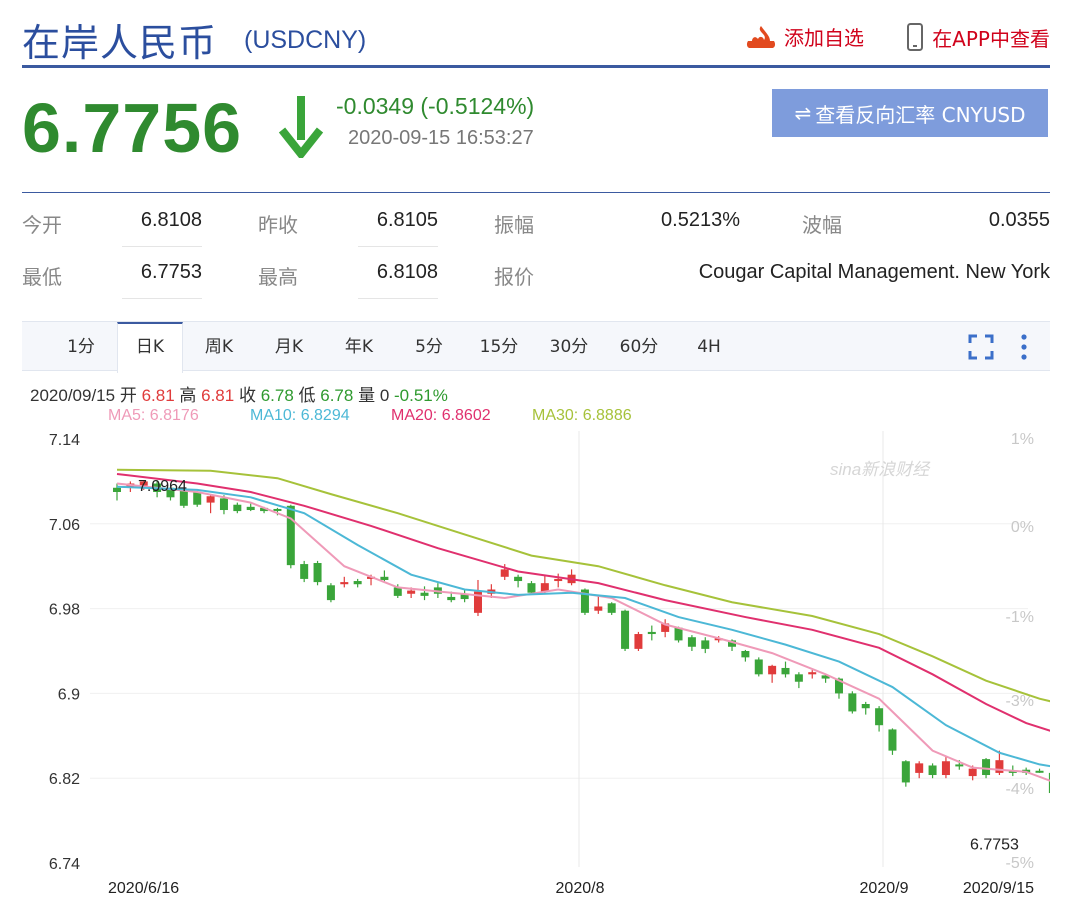 Image resolution: width=1080 pixels, height=901 pixels. I want to click on y-tick-label: 6.82, so click(64, 779).